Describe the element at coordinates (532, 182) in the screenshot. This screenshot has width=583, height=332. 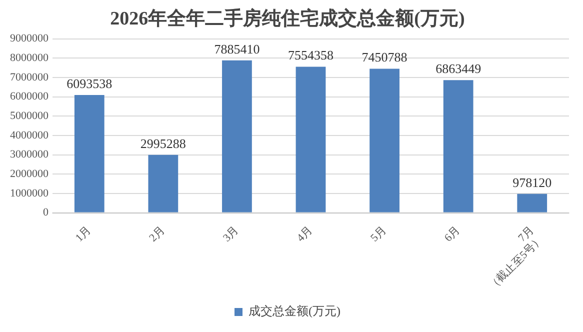
I see `data-label: 978120` at that location.